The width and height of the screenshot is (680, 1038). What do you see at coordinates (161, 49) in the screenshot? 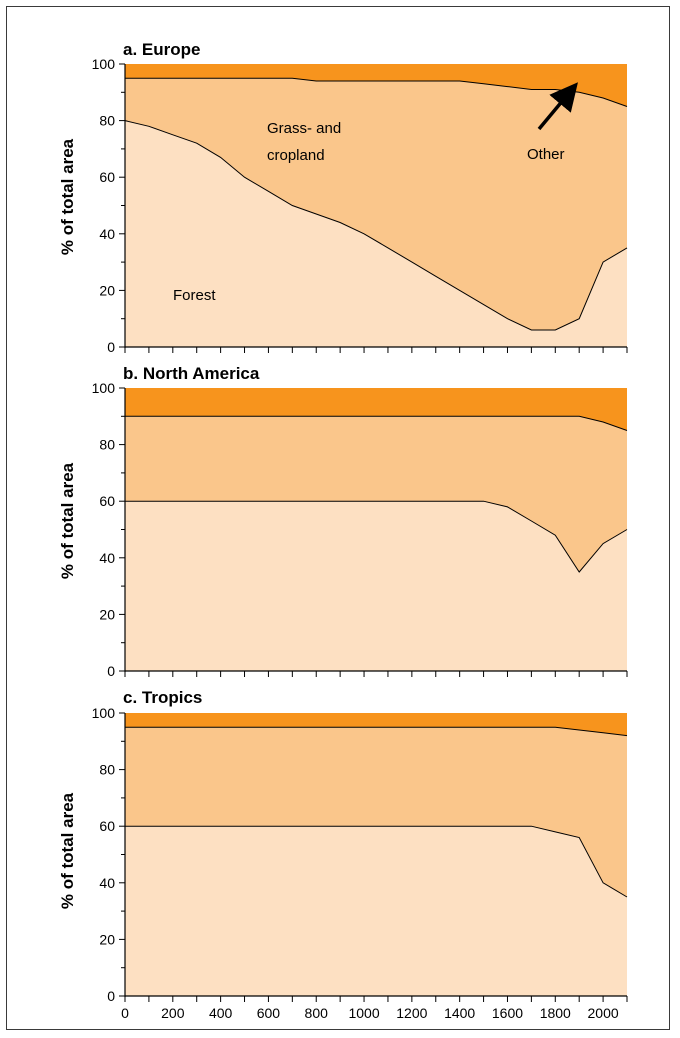
I see `panel-title: a. Europe` at bounding box center [161, 49].